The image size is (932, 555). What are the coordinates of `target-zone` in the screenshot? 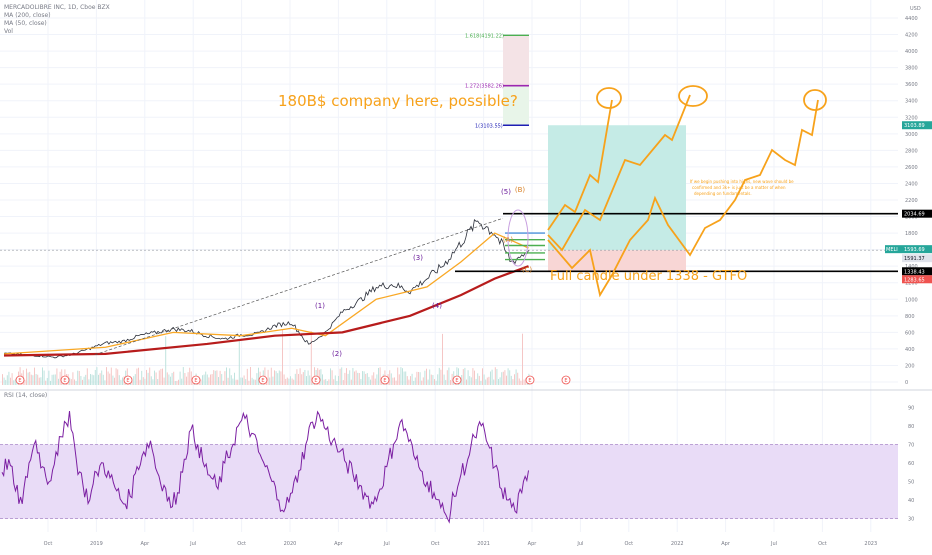 It's located at (617, 188).